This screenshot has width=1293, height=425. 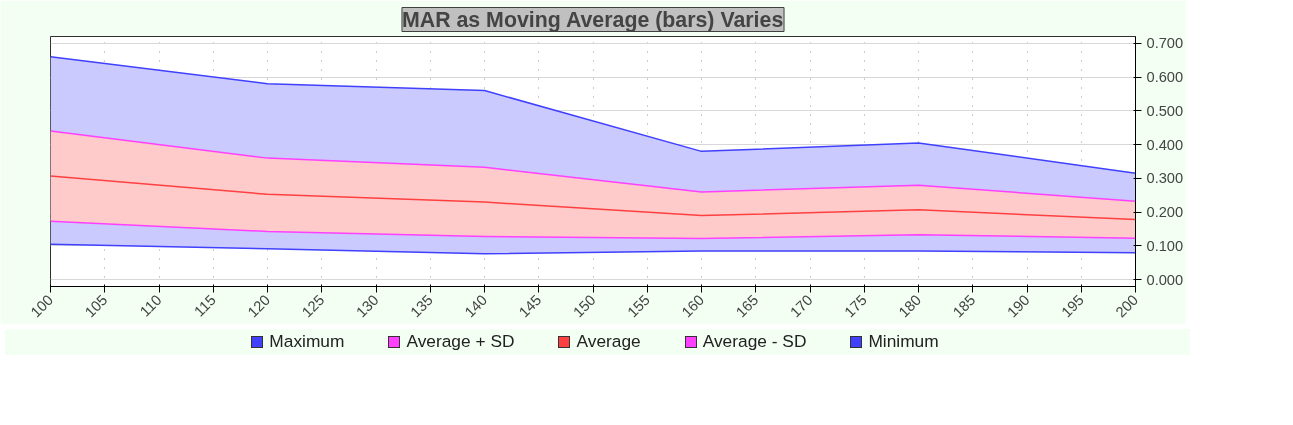 I want to click on x-tick-label: 100, so click(x=42, y=306).